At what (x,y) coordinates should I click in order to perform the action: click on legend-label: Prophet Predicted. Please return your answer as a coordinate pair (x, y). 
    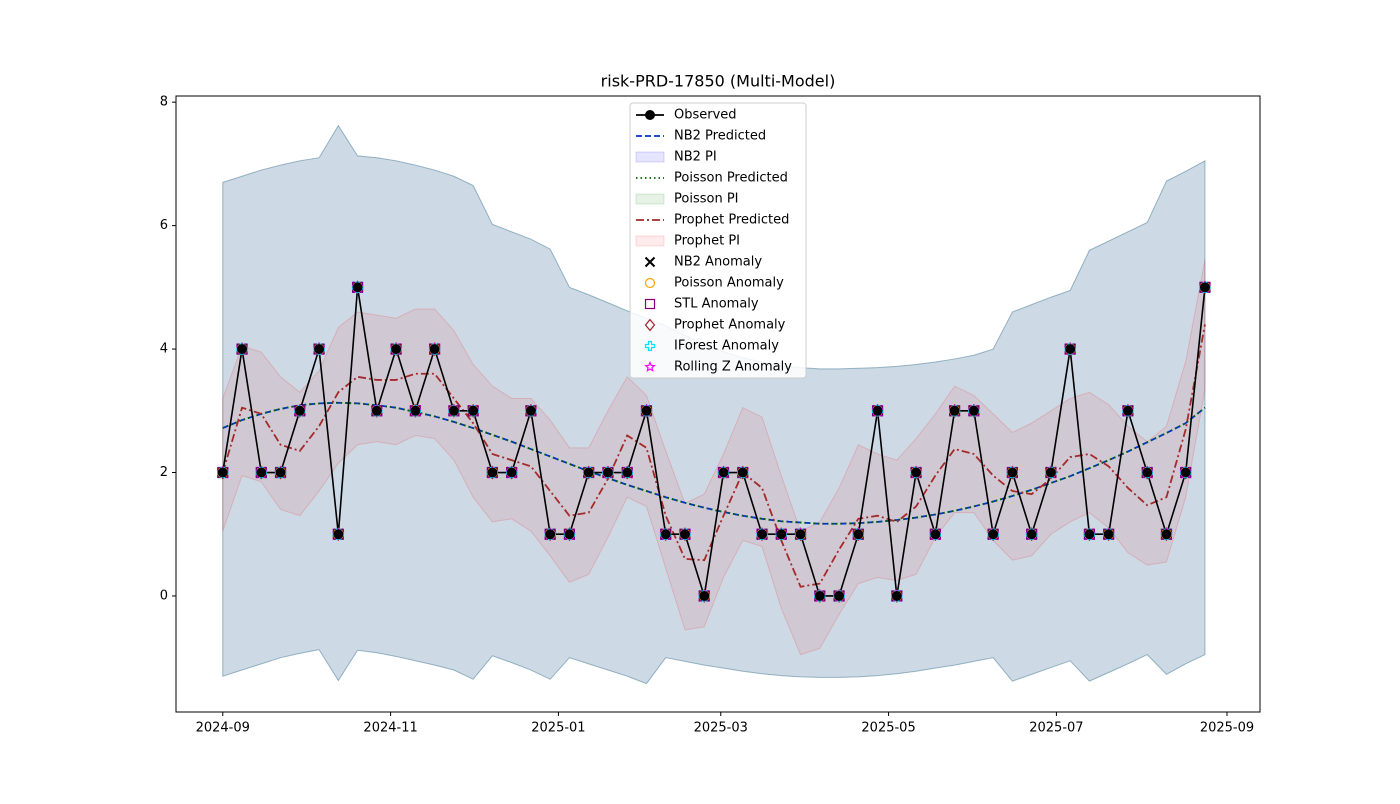
    Looking at the image, I should click on (731, 220).